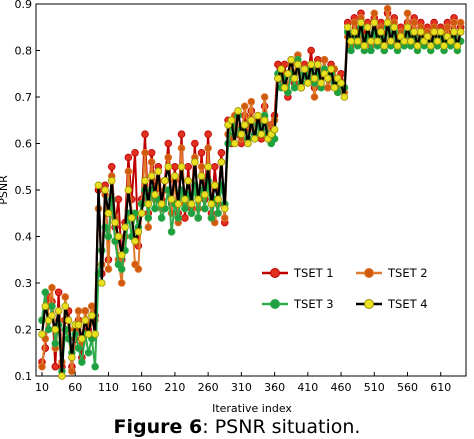 The image size is (474, 439). What do you see at coordinates (369, 304) in the screenshot?
I see `legend-marker` at bounding box center [369, 304].